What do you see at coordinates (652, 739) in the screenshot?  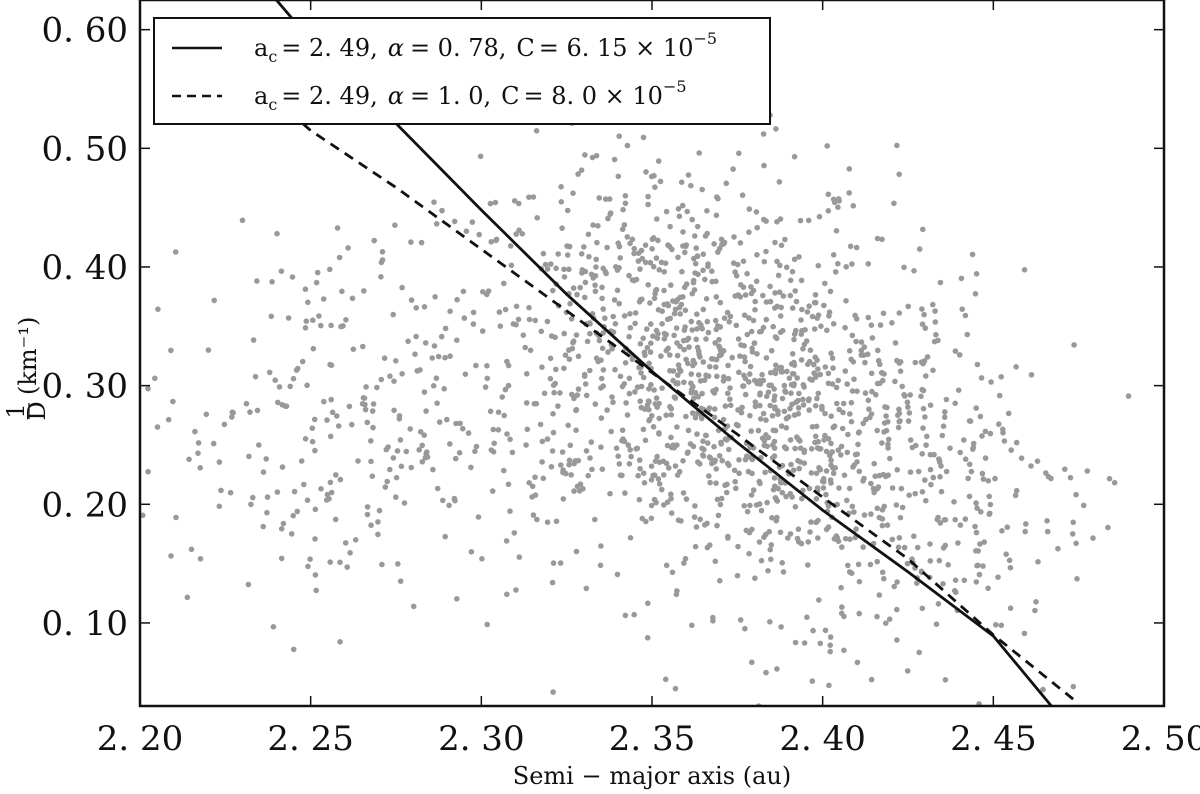 I see `x-tick-label: 2. 35` at bounding box center [652, 739].